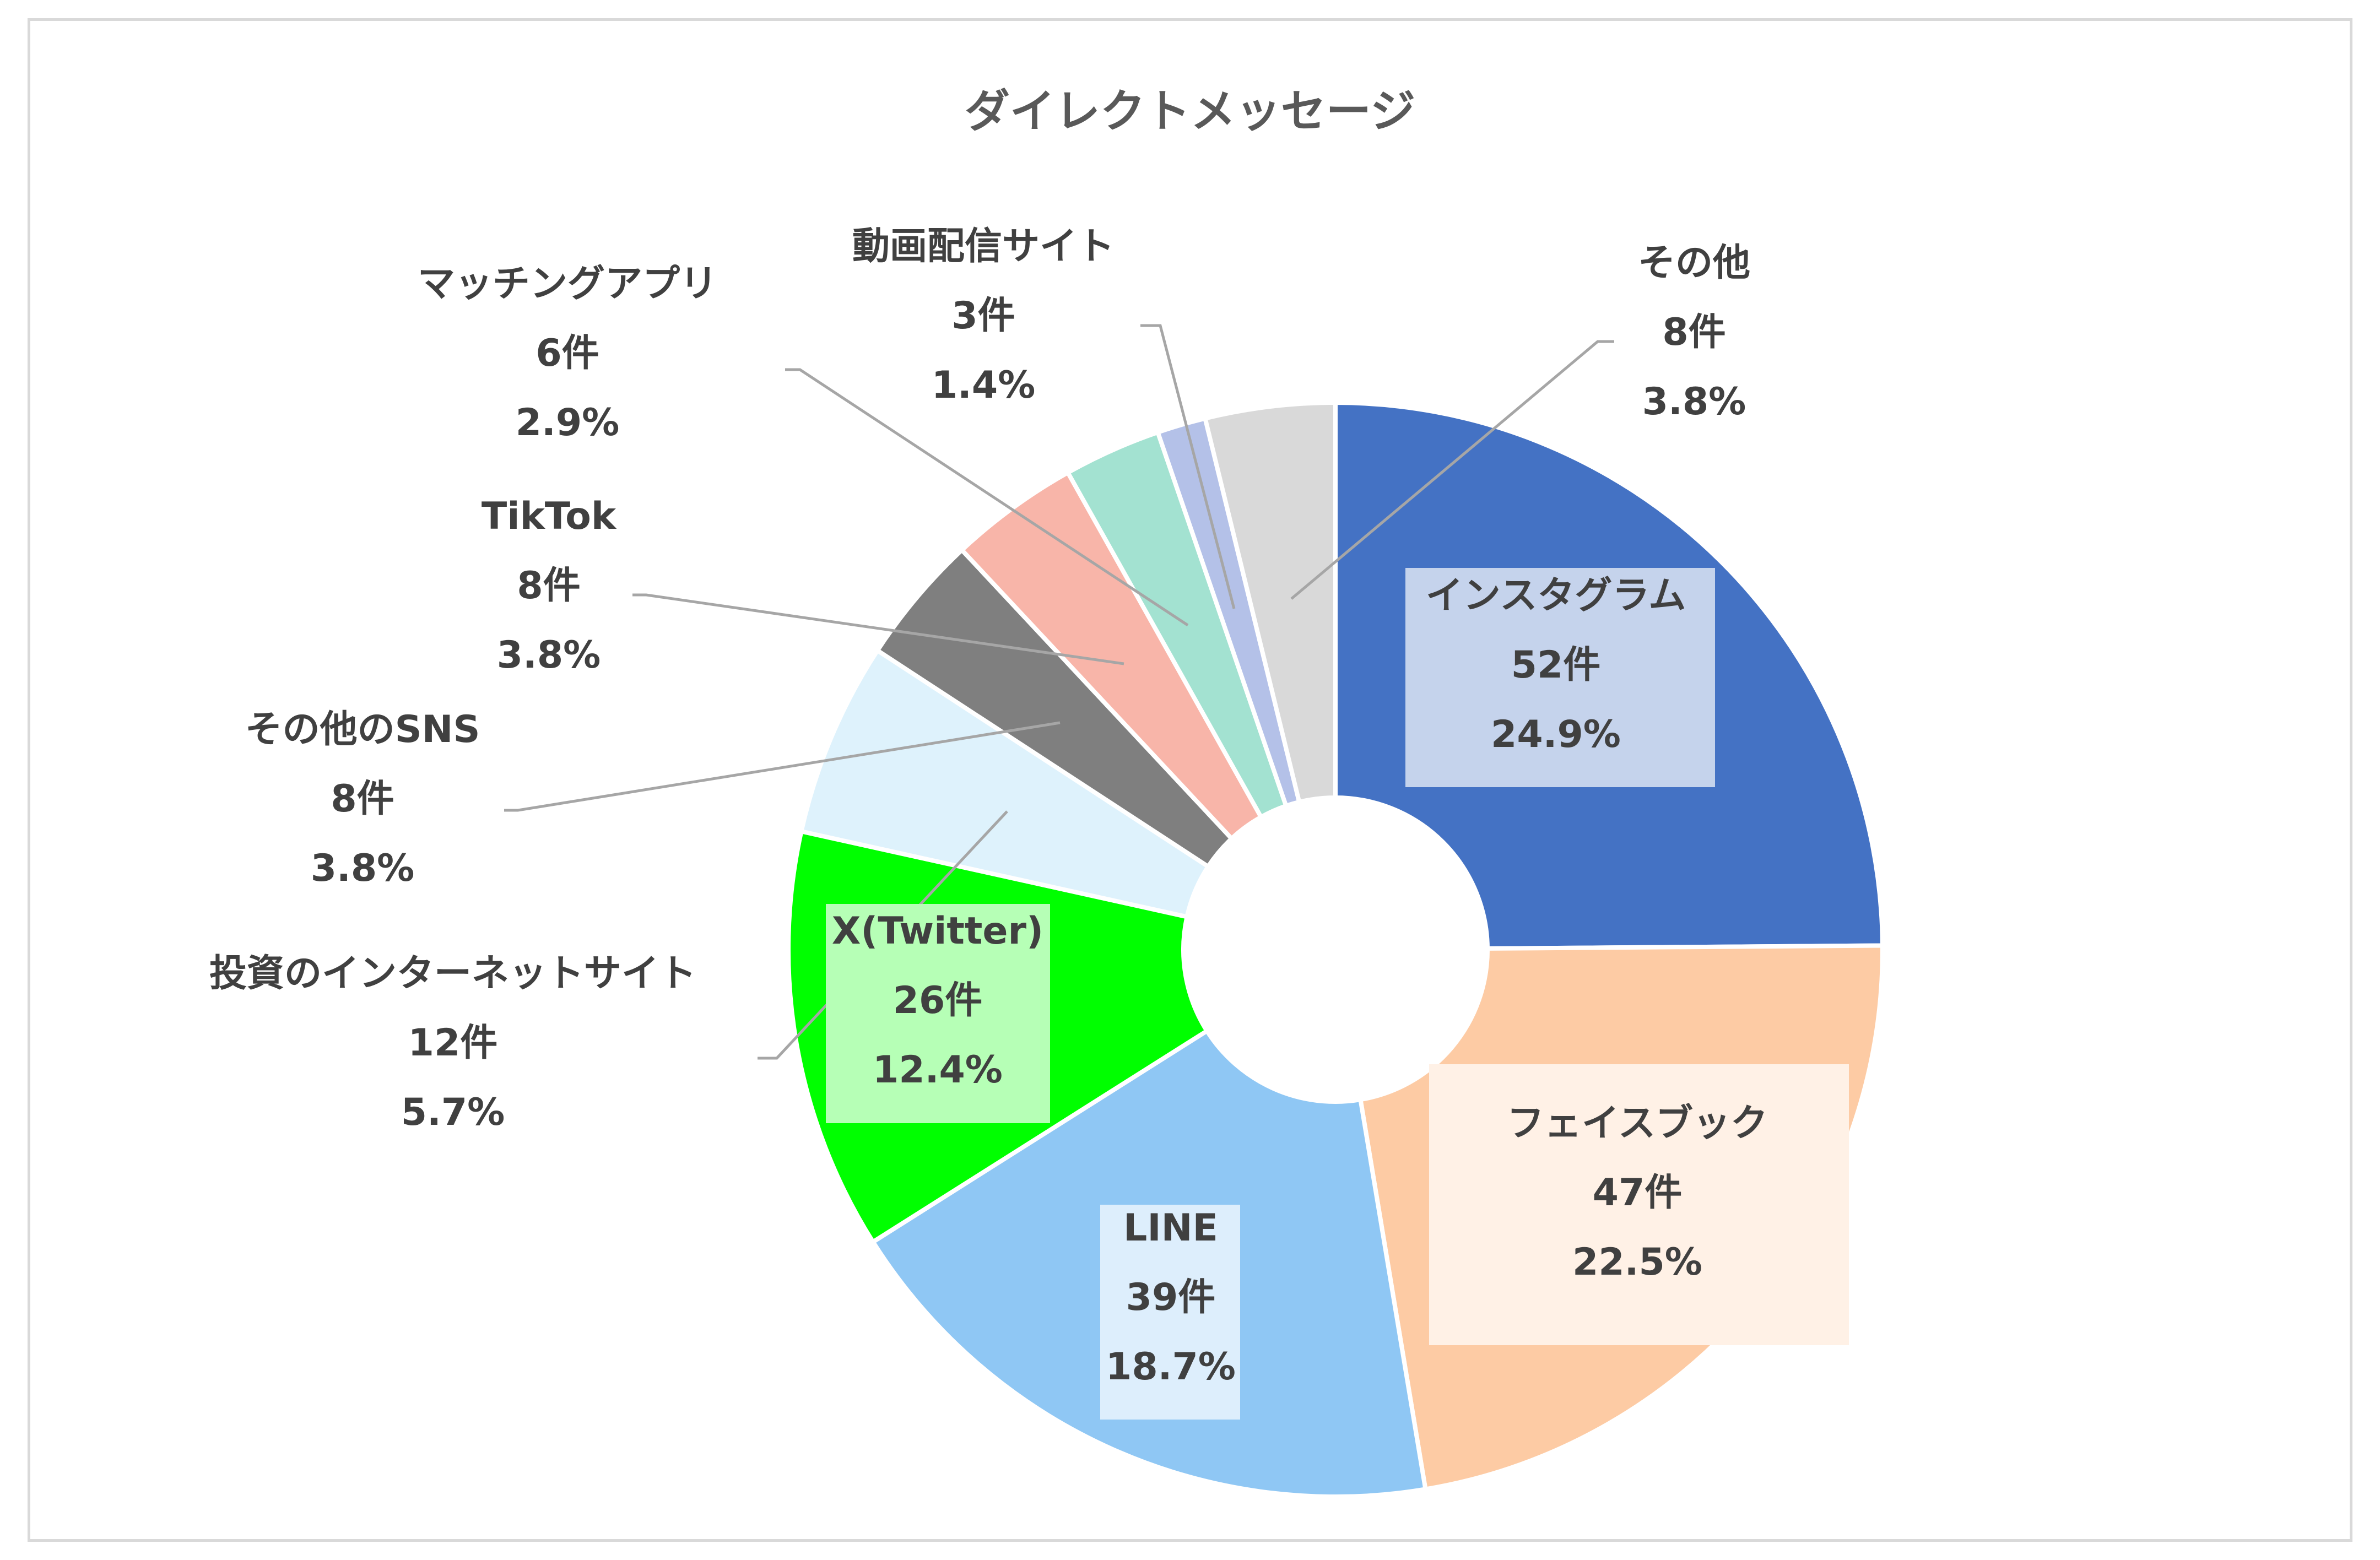  I want to click on label-name-tiktok: TikTok, so click(549, 516).